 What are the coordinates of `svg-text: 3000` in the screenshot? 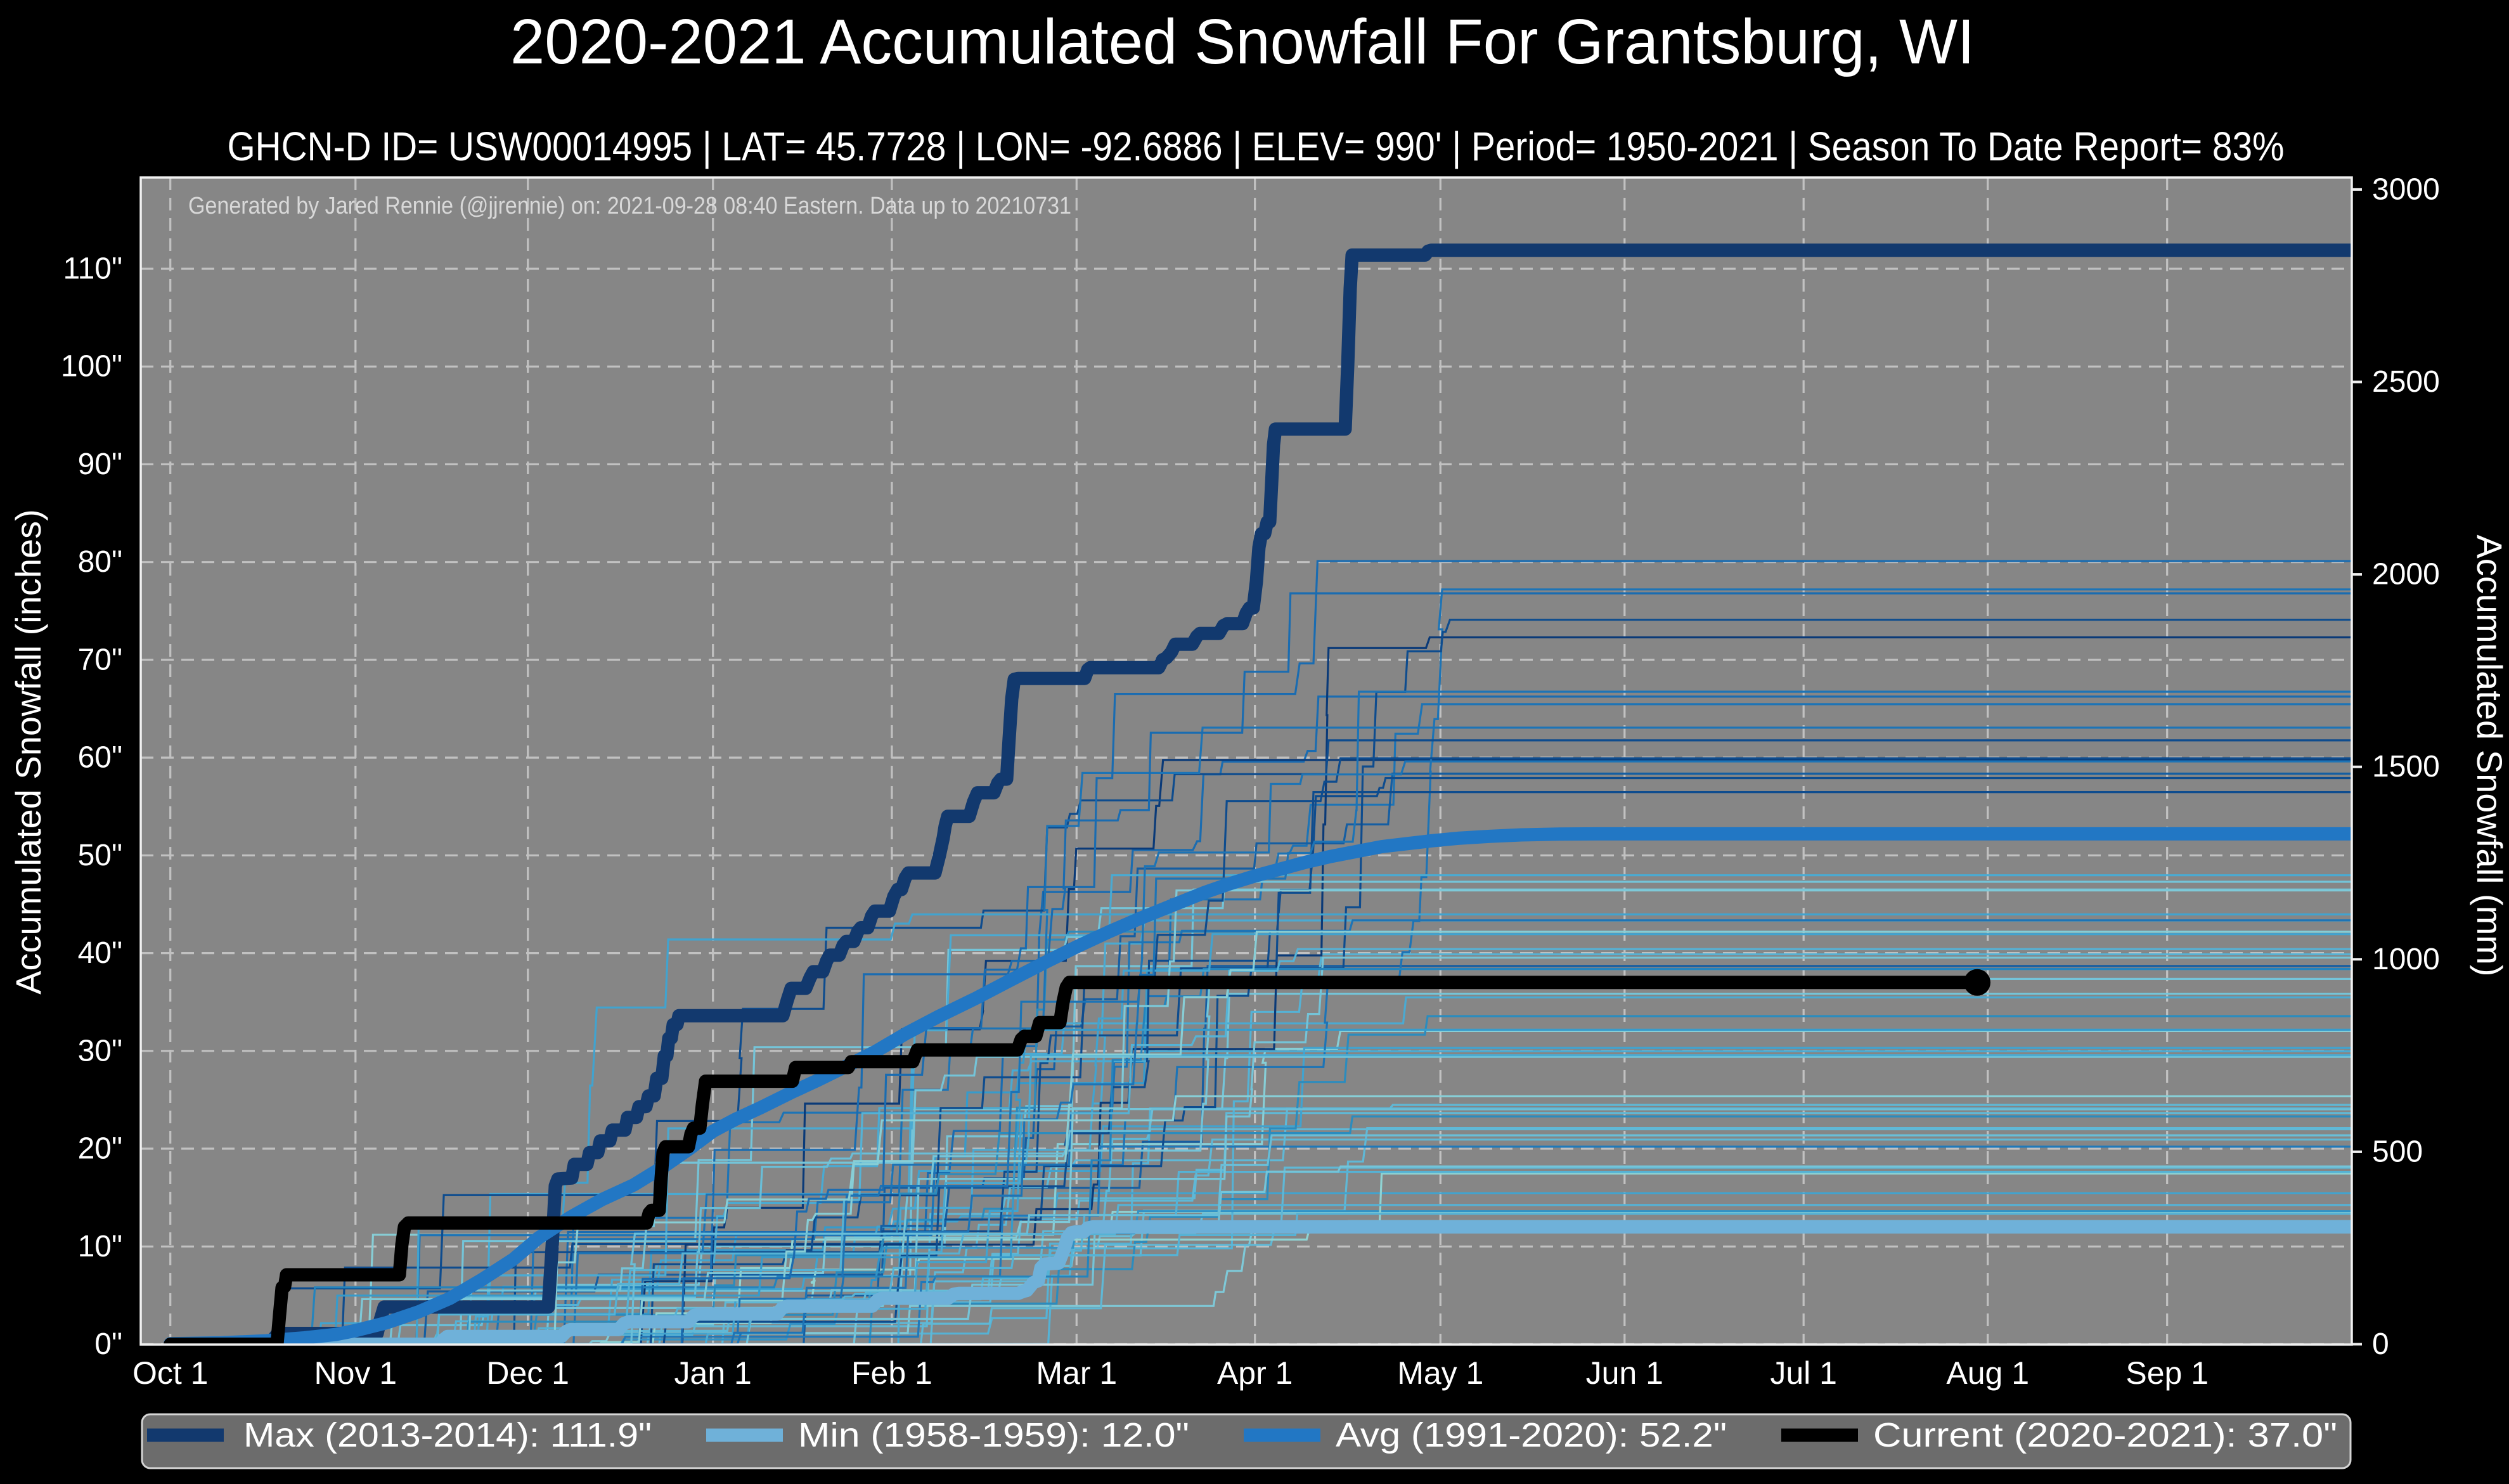 It's located at (2406, 189).